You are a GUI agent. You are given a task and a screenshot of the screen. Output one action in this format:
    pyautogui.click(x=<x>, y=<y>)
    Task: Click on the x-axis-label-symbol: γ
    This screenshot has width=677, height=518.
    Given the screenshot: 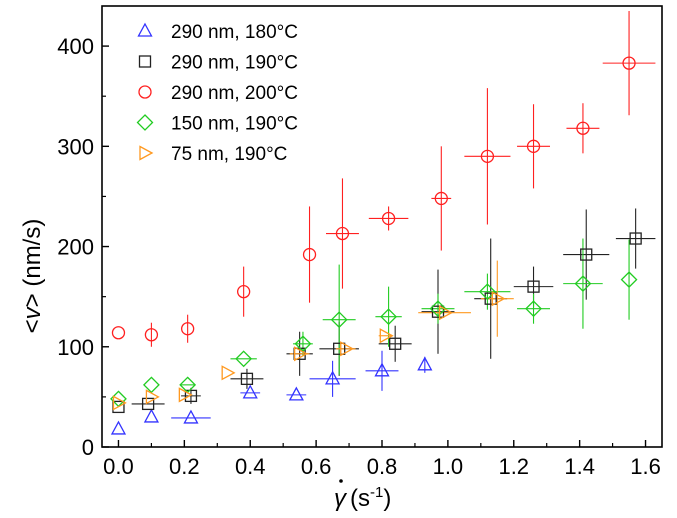 What is the action you would take?
    pyautogui.click(x=341, y=498)
    